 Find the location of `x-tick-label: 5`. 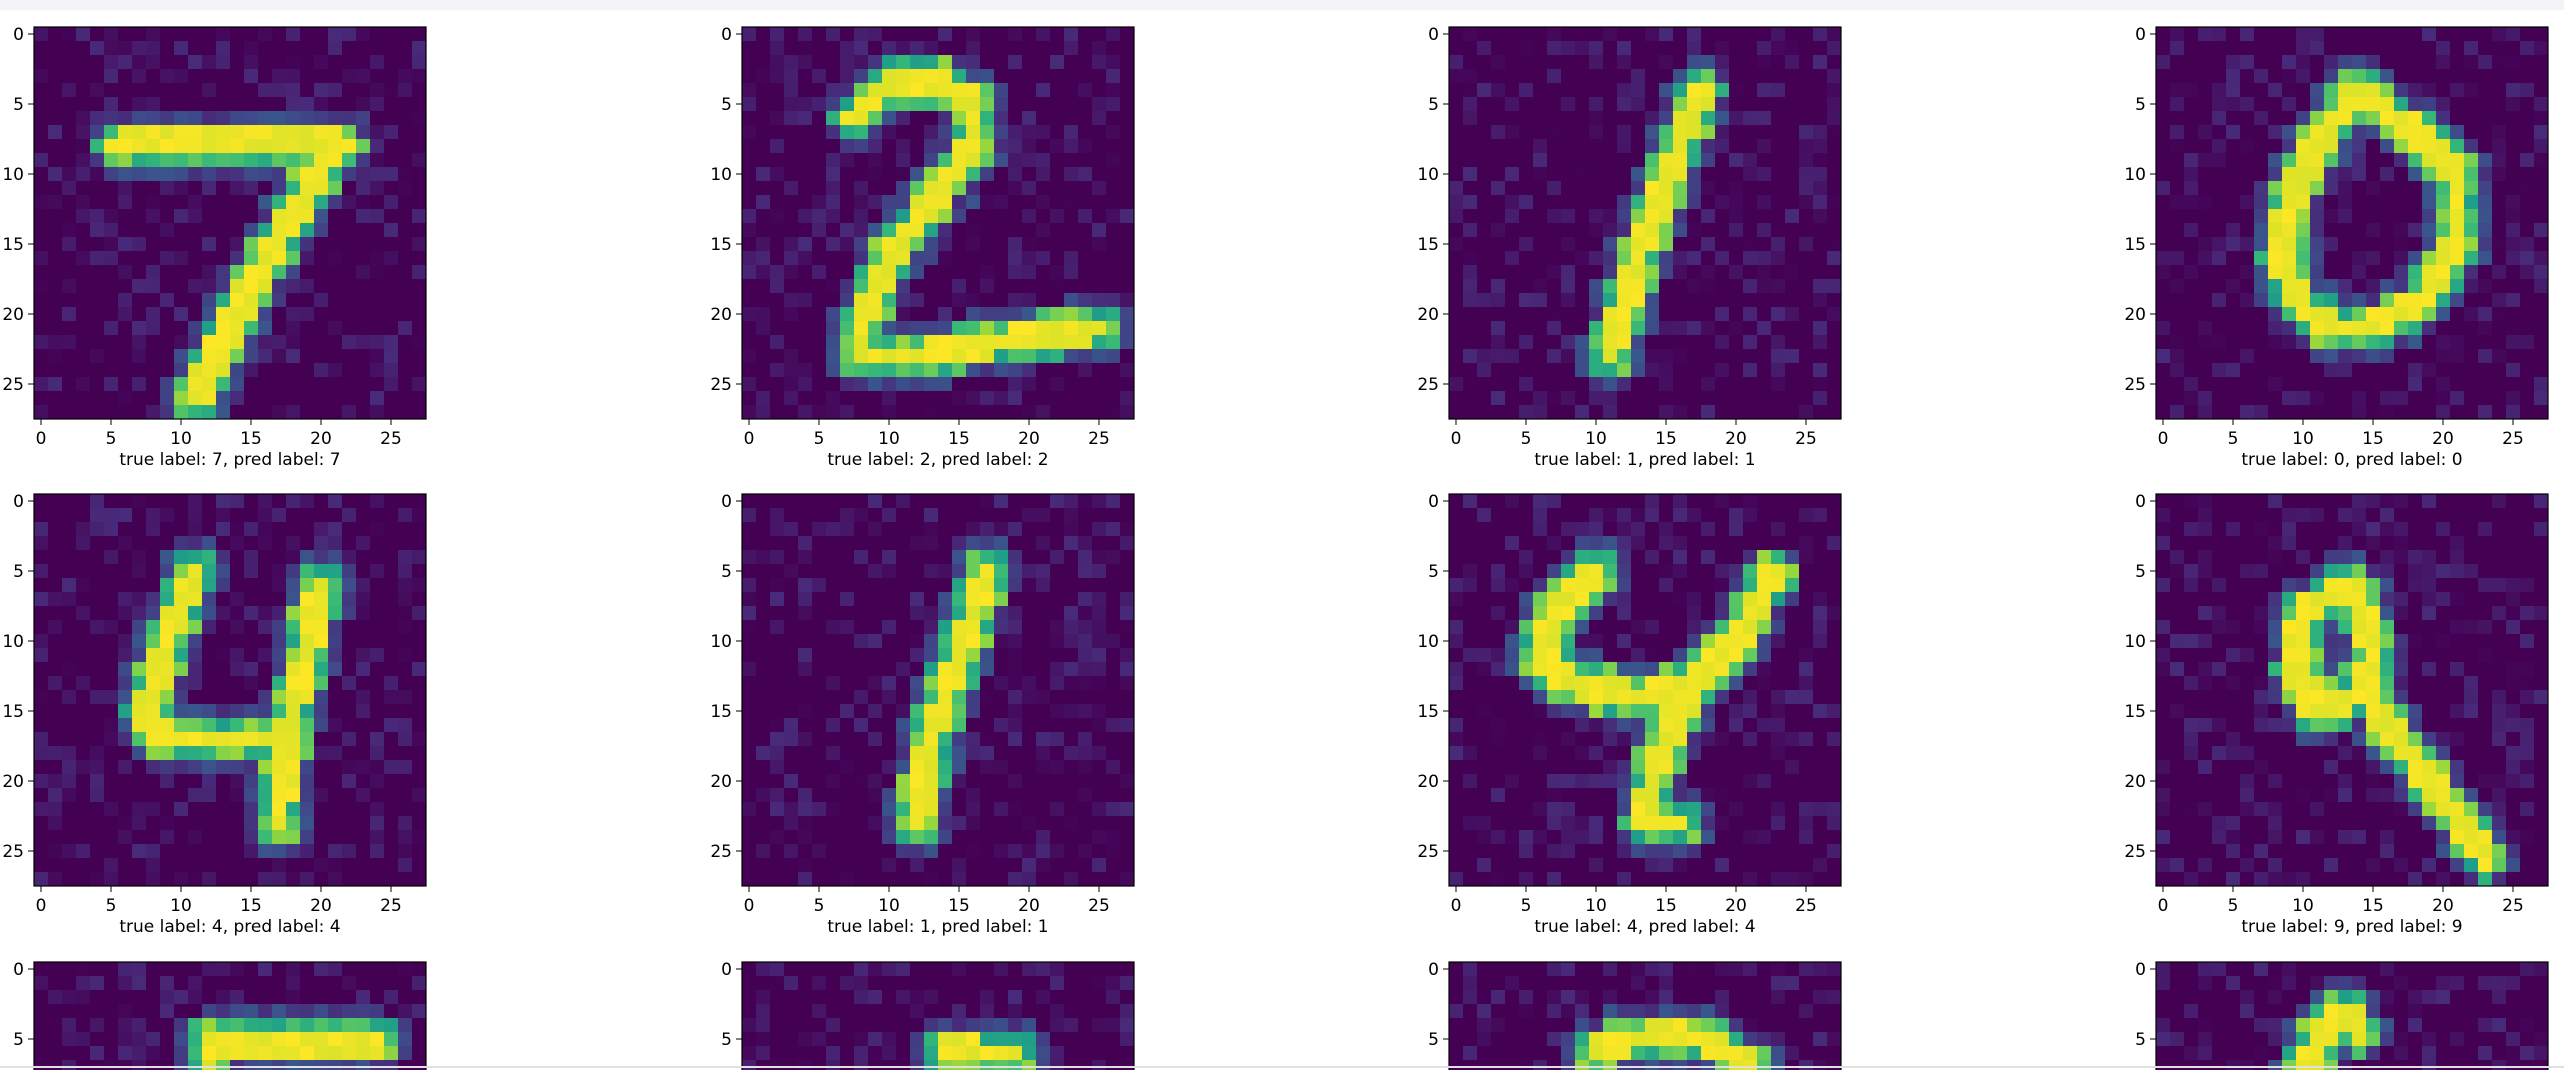

x-tick-label: 5 is located at coordinates (1526, 439).